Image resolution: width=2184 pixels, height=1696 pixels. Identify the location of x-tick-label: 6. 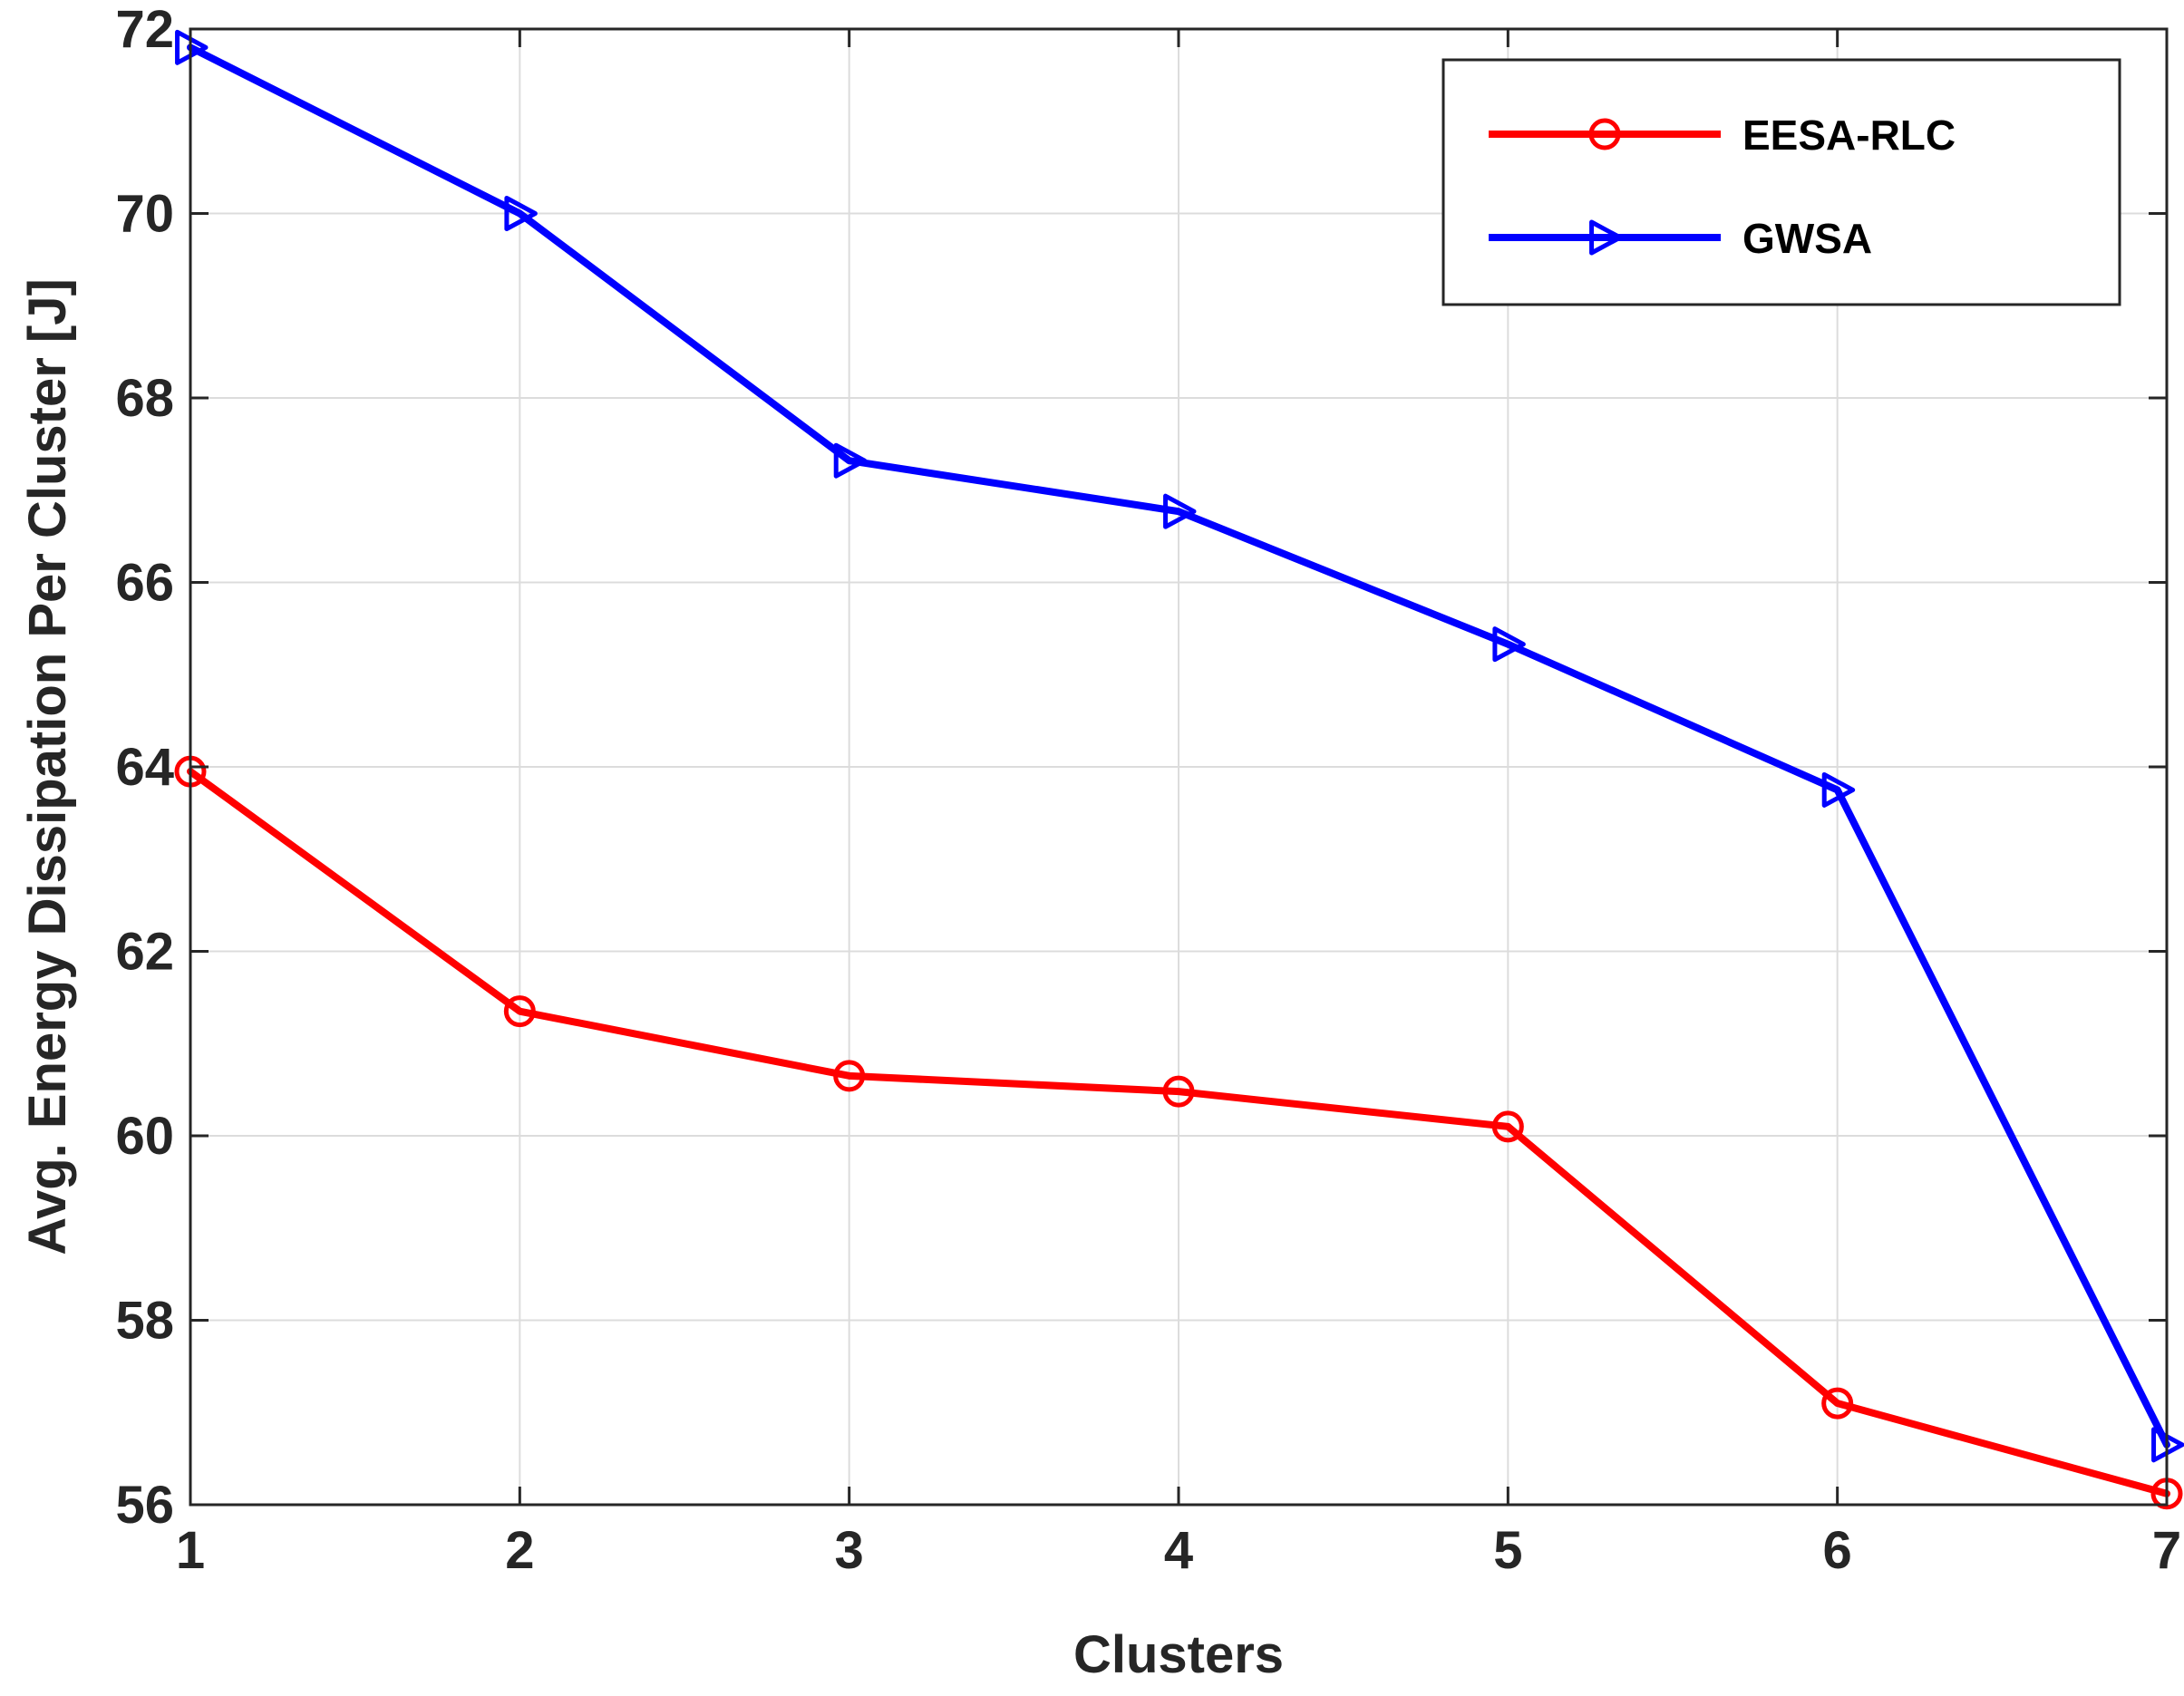
(1837, 1551).